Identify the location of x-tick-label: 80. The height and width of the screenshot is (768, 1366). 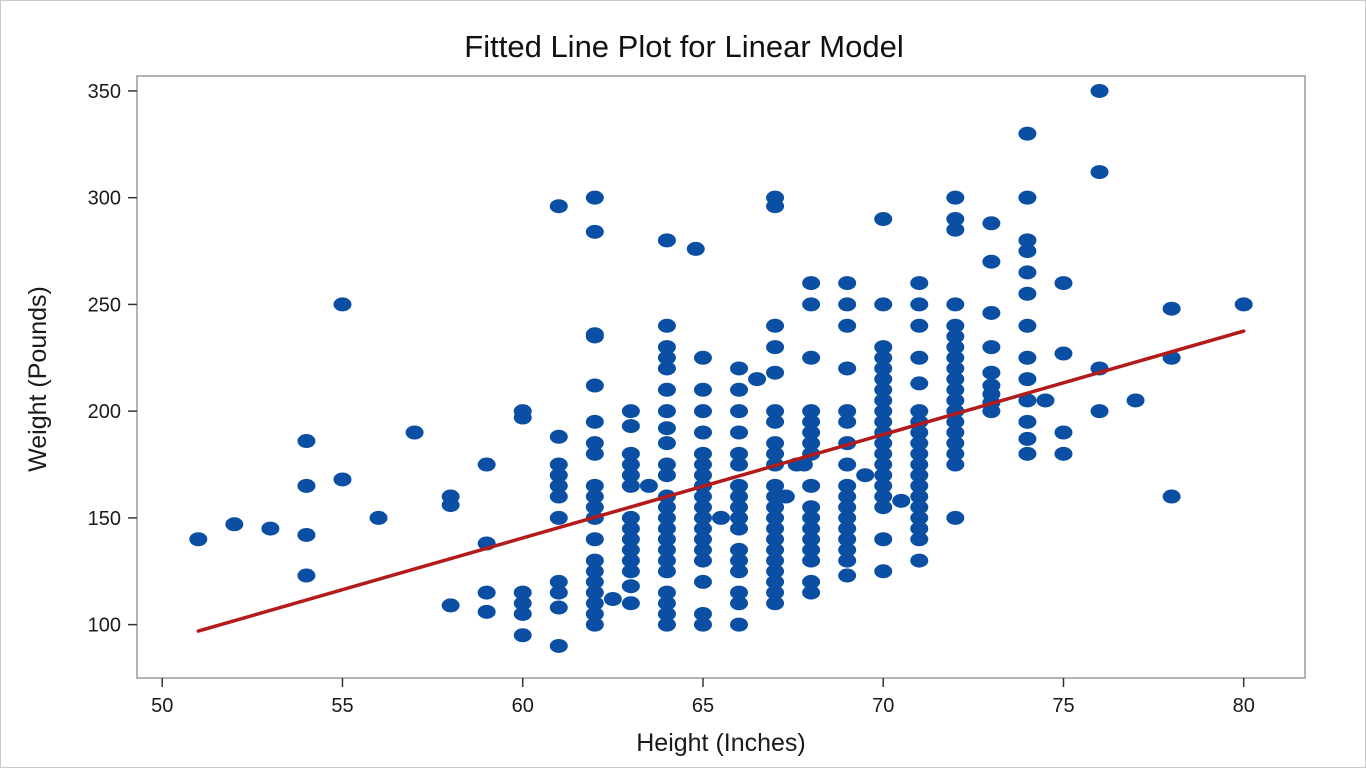
(1244, 706).